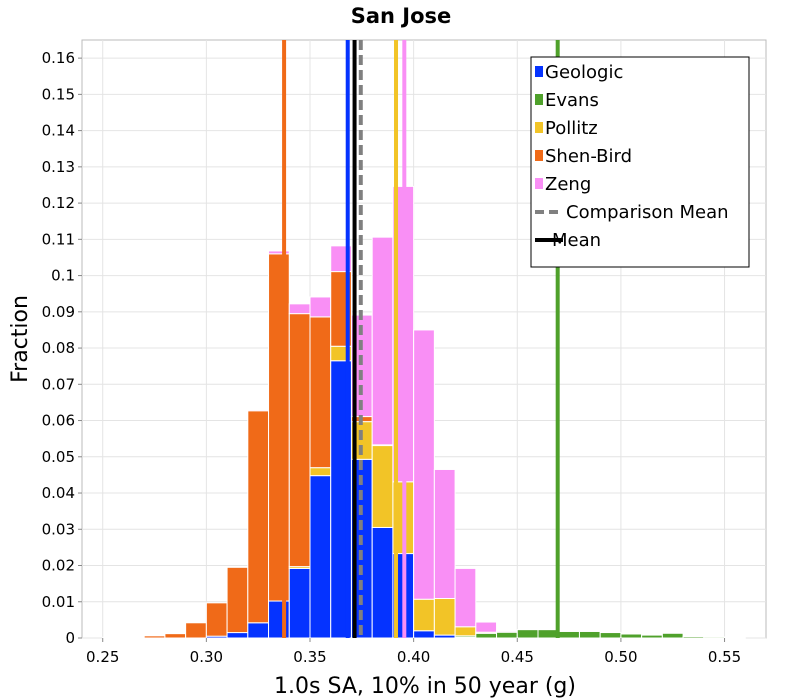  What do you see at coordinates (584, 72) in the screenshot?
I see `legend-label-geologic: Geologic` at bounding box center [584, 72].